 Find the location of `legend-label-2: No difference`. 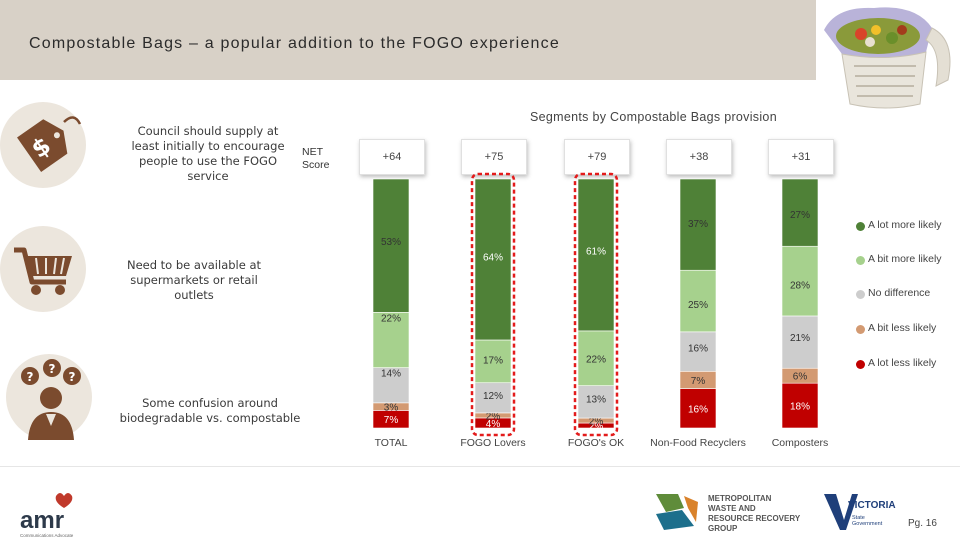

legend-label-2: No difference is located at coordinates (899, 293).